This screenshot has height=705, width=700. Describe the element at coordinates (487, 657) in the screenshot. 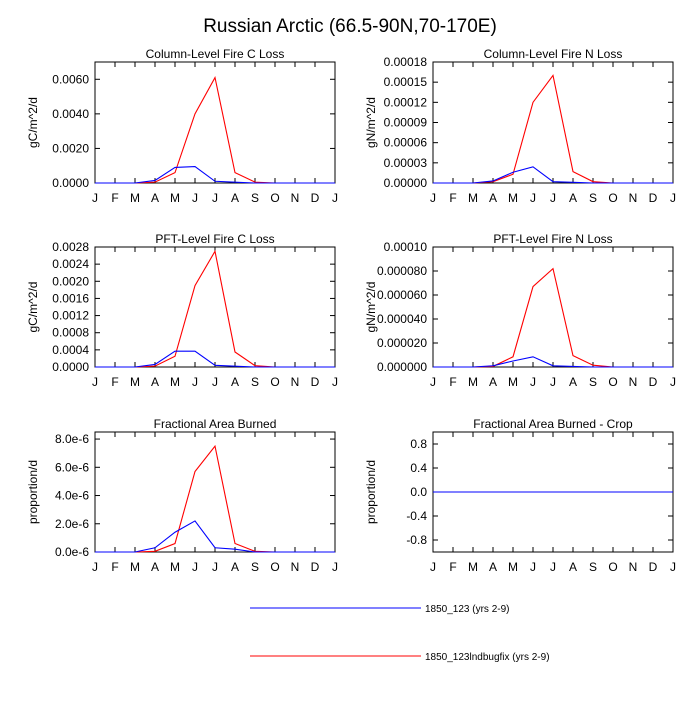

I see `legend-label: 1850_123lndbugfix (yrs 2-9)` at that location.